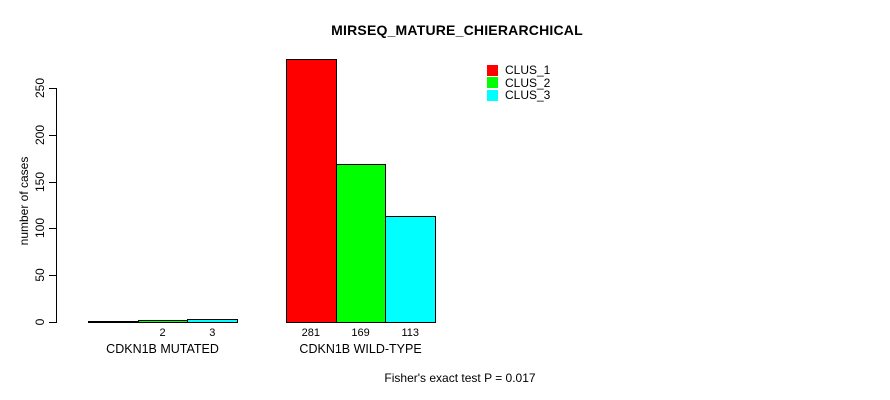 The height and width of the screenshot is (400, 890). What do you see at coordinates (40, 88) in the screenshot?
I see `y-axis-tick-label: 250` at bounding box center [40, 88].